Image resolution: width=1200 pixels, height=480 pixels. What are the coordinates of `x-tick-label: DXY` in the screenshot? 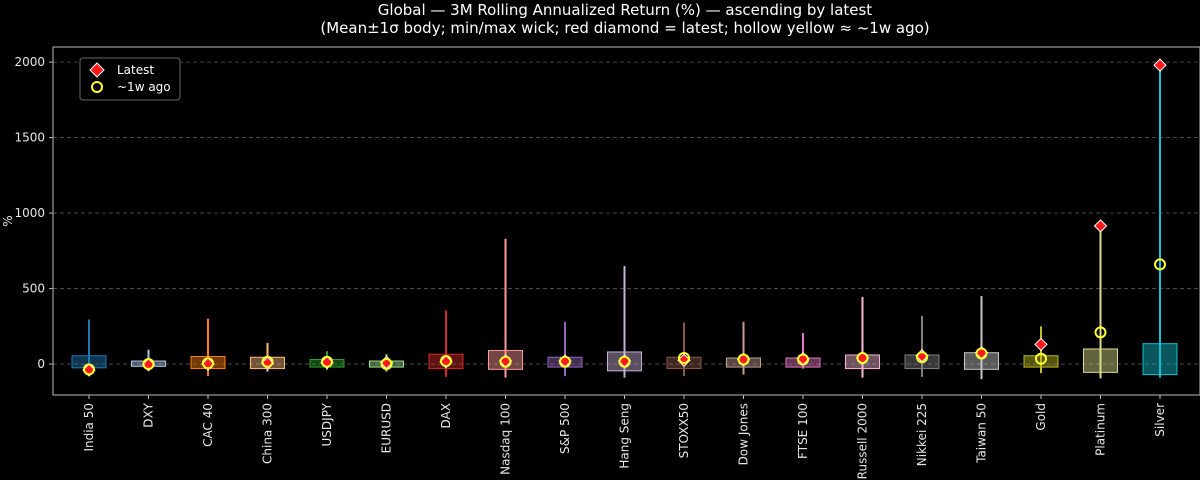 It's located at (149, 414).